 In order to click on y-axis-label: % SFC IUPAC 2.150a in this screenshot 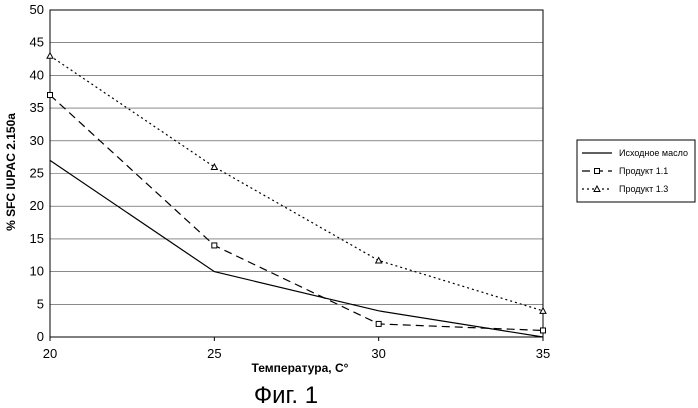, I will do `click(11, 172)`.